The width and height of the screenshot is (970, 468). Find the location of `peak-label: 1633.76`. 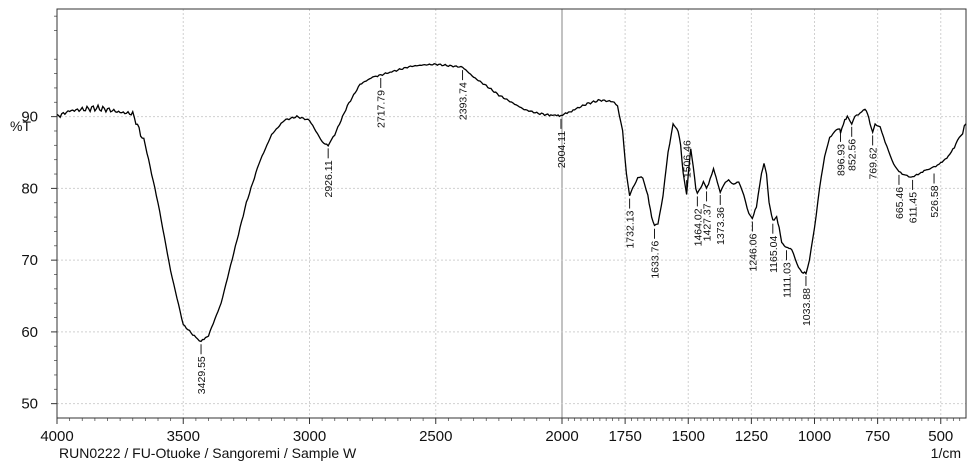

peak-label: 1633.76 is located at coordinates (655, 260).